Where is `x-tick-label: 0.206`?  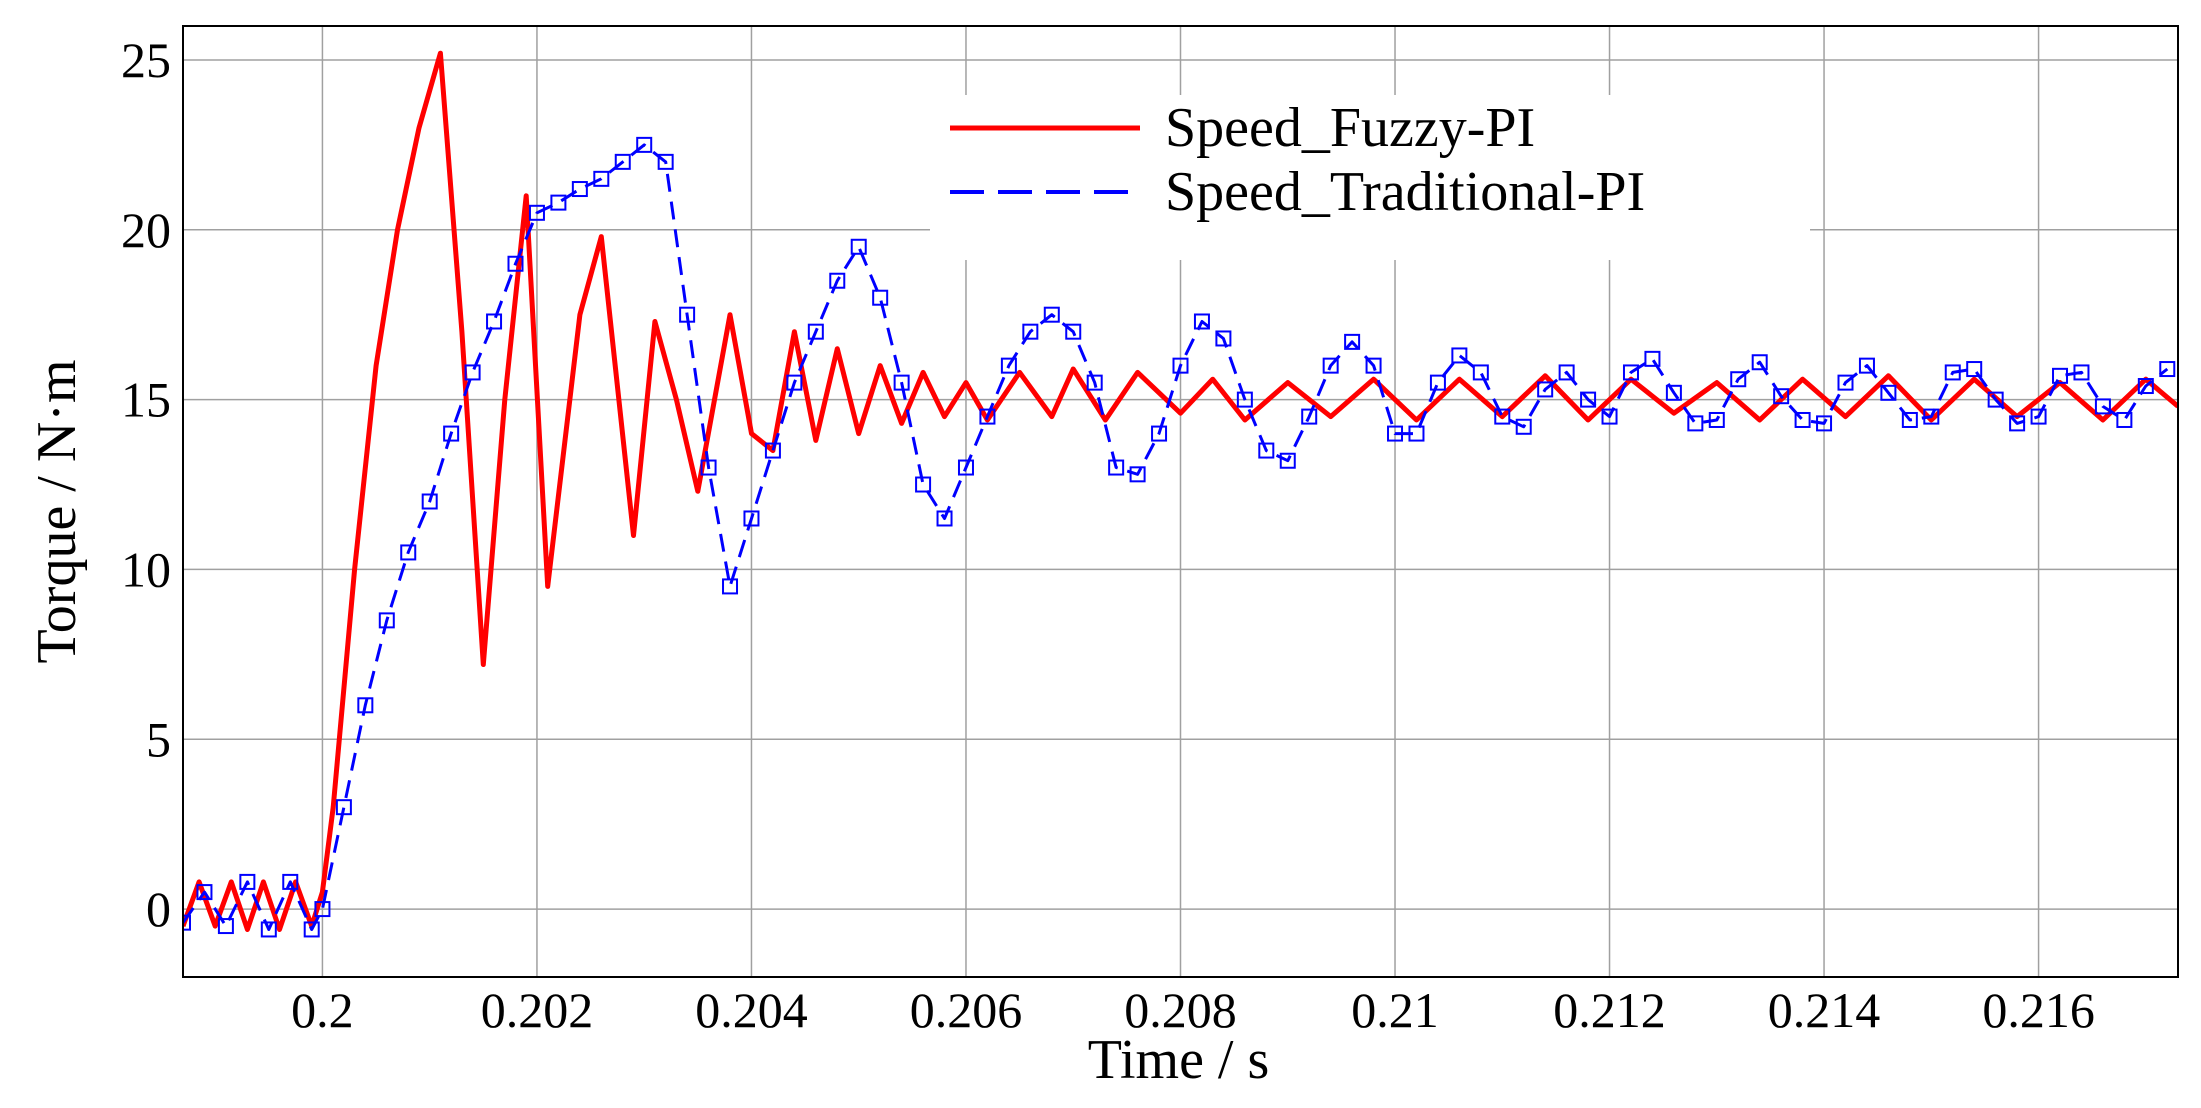
x-tick-label: 0.206 is located at coordinates (966, 1010).